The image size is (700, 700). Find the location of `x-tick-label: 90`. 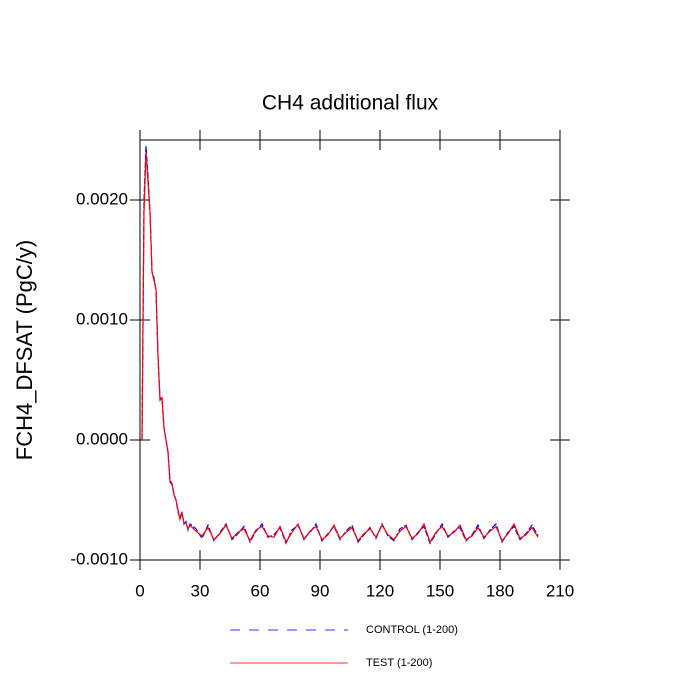

x-tick-label: 90 is located at coordinates (320, 590).